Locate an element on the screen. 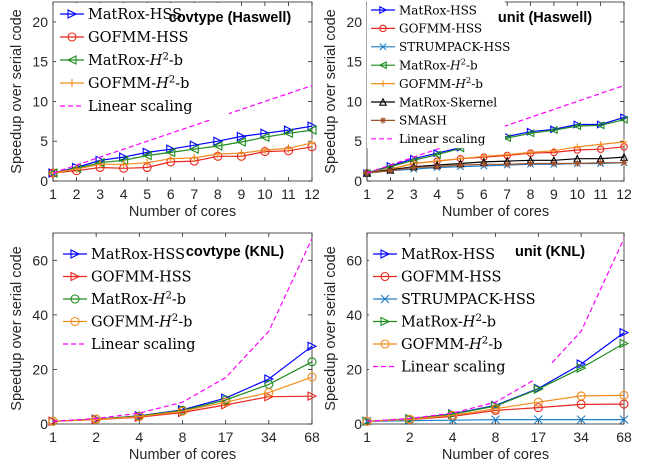 Image resolution: width=645 pixels, height=471 pixels. series-smash is located at coordinates (495, 168).